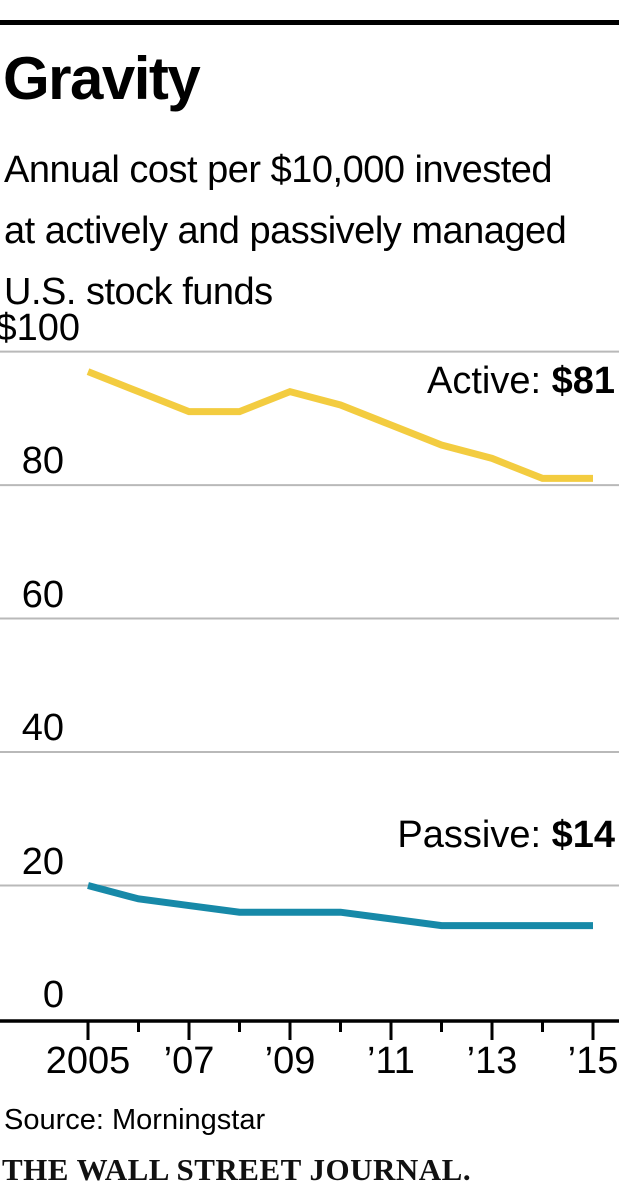 Image resolution: width=619 pixels, height=1200 pixels. I want to click on source-note: Source: Morningstar, so click(135, 1120).